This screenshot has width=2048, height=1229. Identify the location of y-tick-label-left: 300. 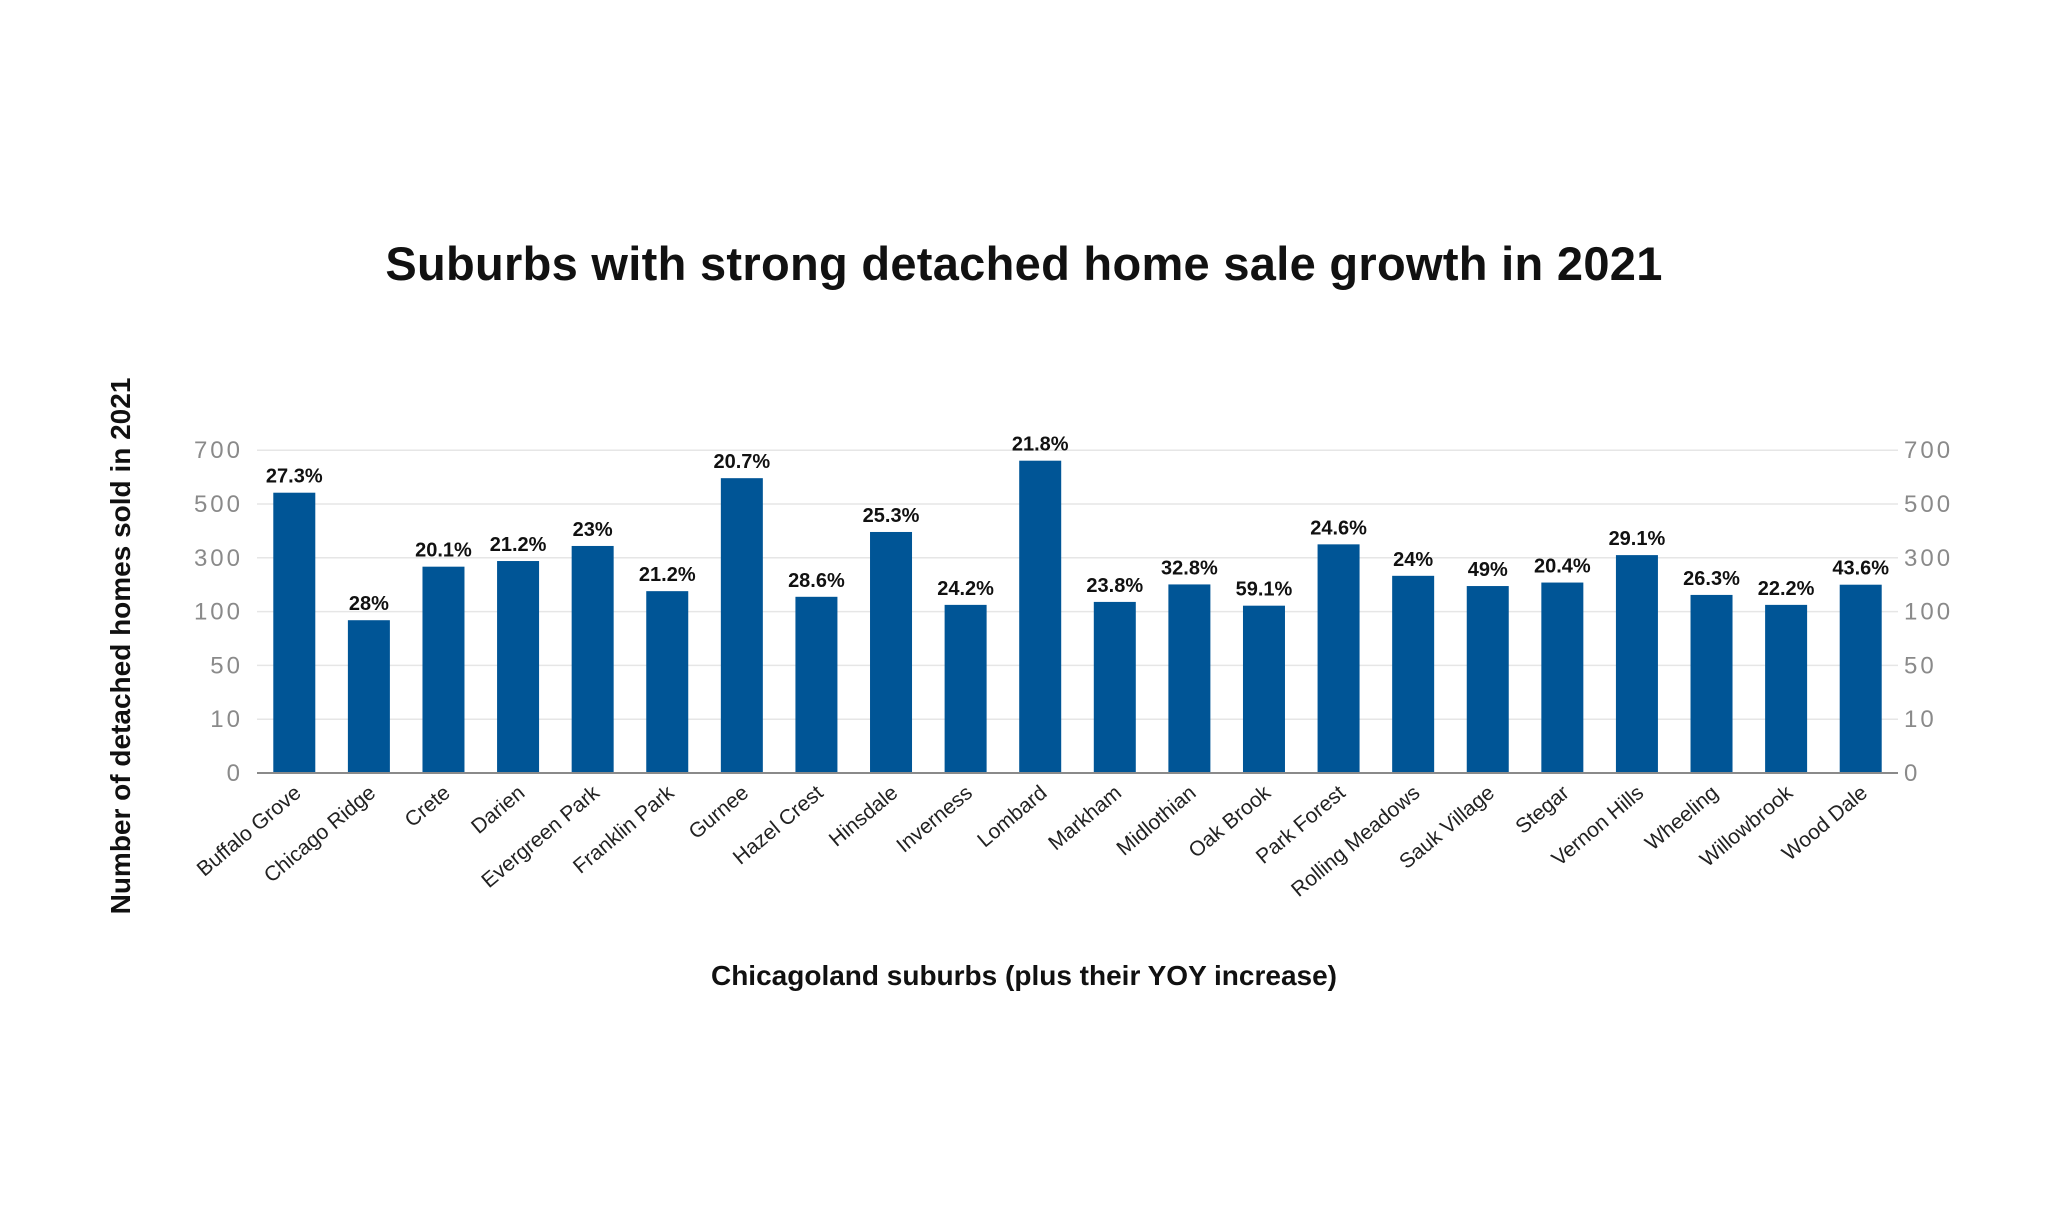
(218, 558).